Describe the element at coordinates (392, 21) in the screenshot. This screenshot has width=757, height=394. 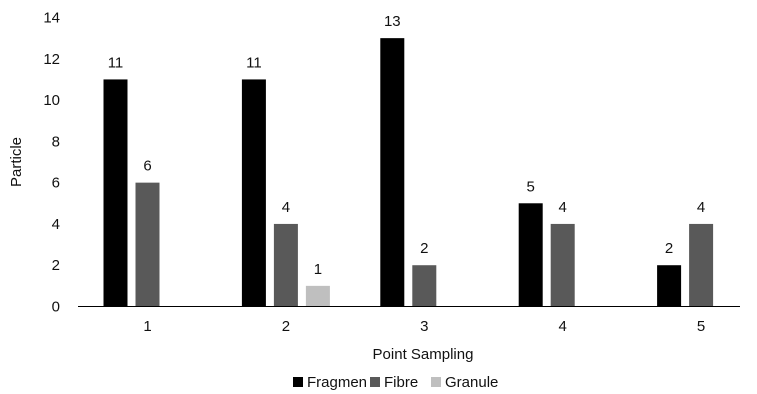
I see `data-label-fragmen-3: 13` at that location.